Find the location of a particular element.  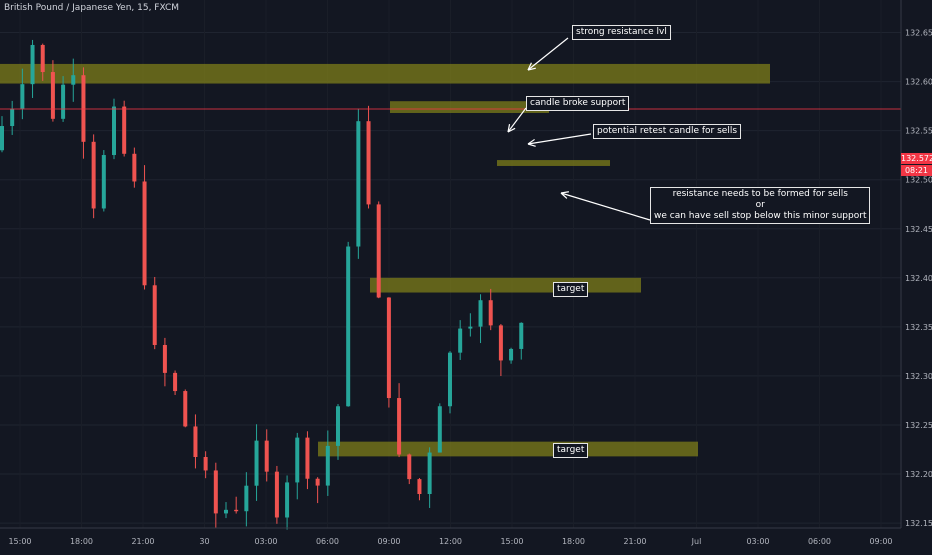

price-tick-label: 132.150 is located at coordinates (918, 523).